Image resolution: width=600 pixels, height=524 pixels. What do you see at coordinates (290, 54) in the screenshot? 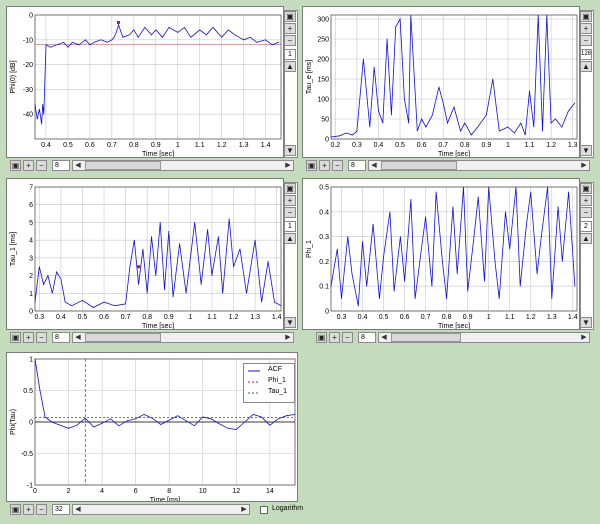
I see `phi0-side-value: 1` at bounding box center [290, 54].